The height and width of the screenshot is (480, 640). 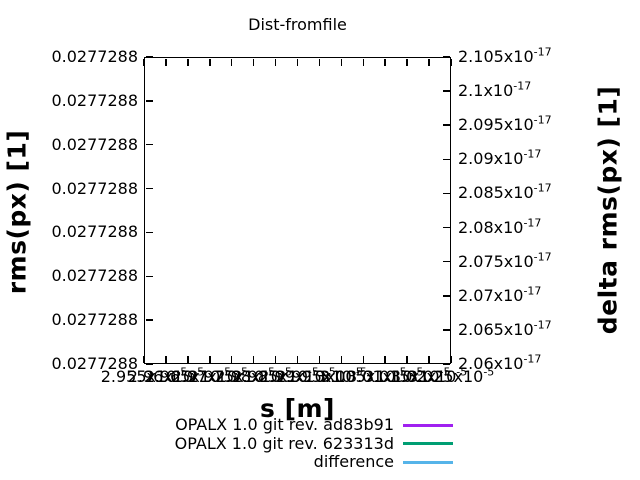 I want to click on x-tick-label: 2.985x10-5, so click(x=275, y=375).